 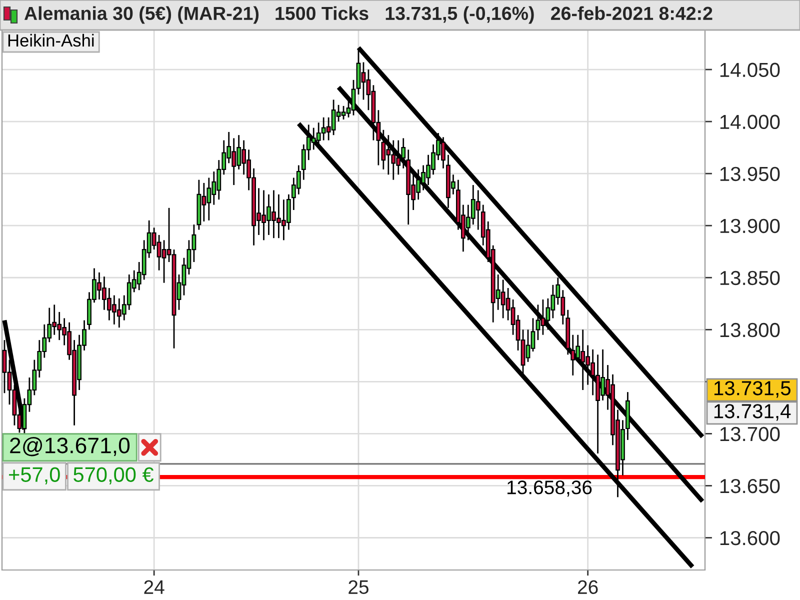 What do you see at coordinates (750, 174) in the screenshot?
I see `y-tick-label: 13.950` at bounding box center [750, 174].